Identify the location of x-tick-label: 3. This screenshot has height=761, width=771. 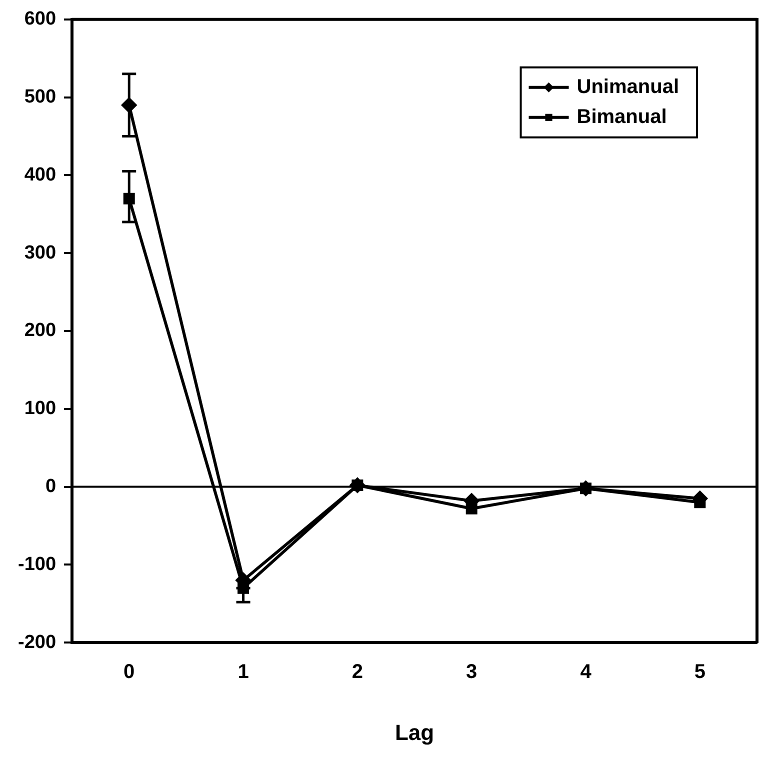
(472, 672).